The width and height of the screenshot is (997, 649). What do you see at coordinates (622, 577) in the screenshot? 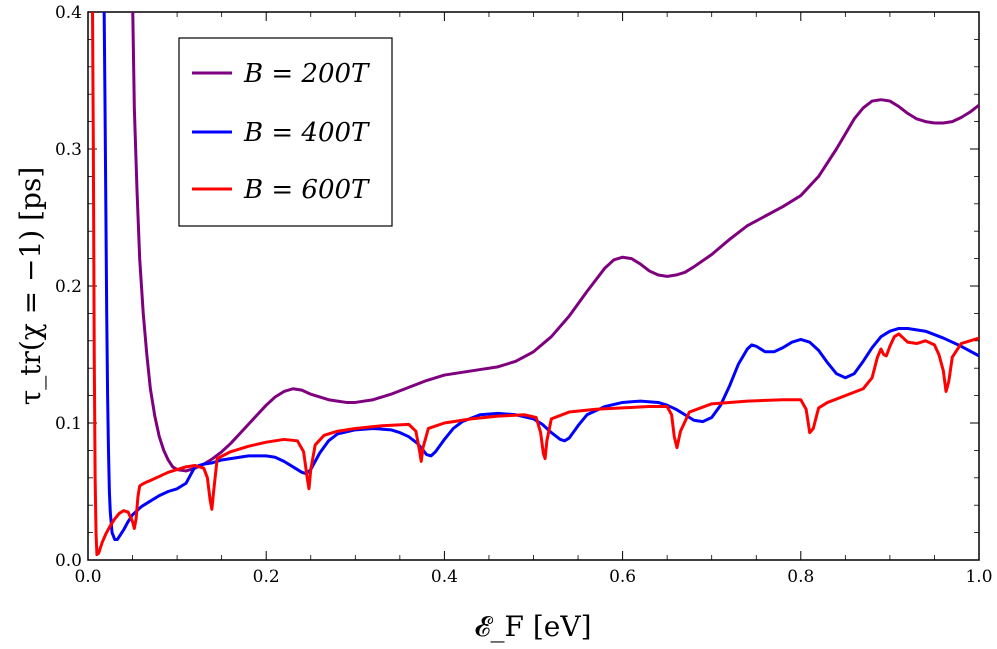
I see `x-tick-label: 0.6` at bounding box center [622, 577].